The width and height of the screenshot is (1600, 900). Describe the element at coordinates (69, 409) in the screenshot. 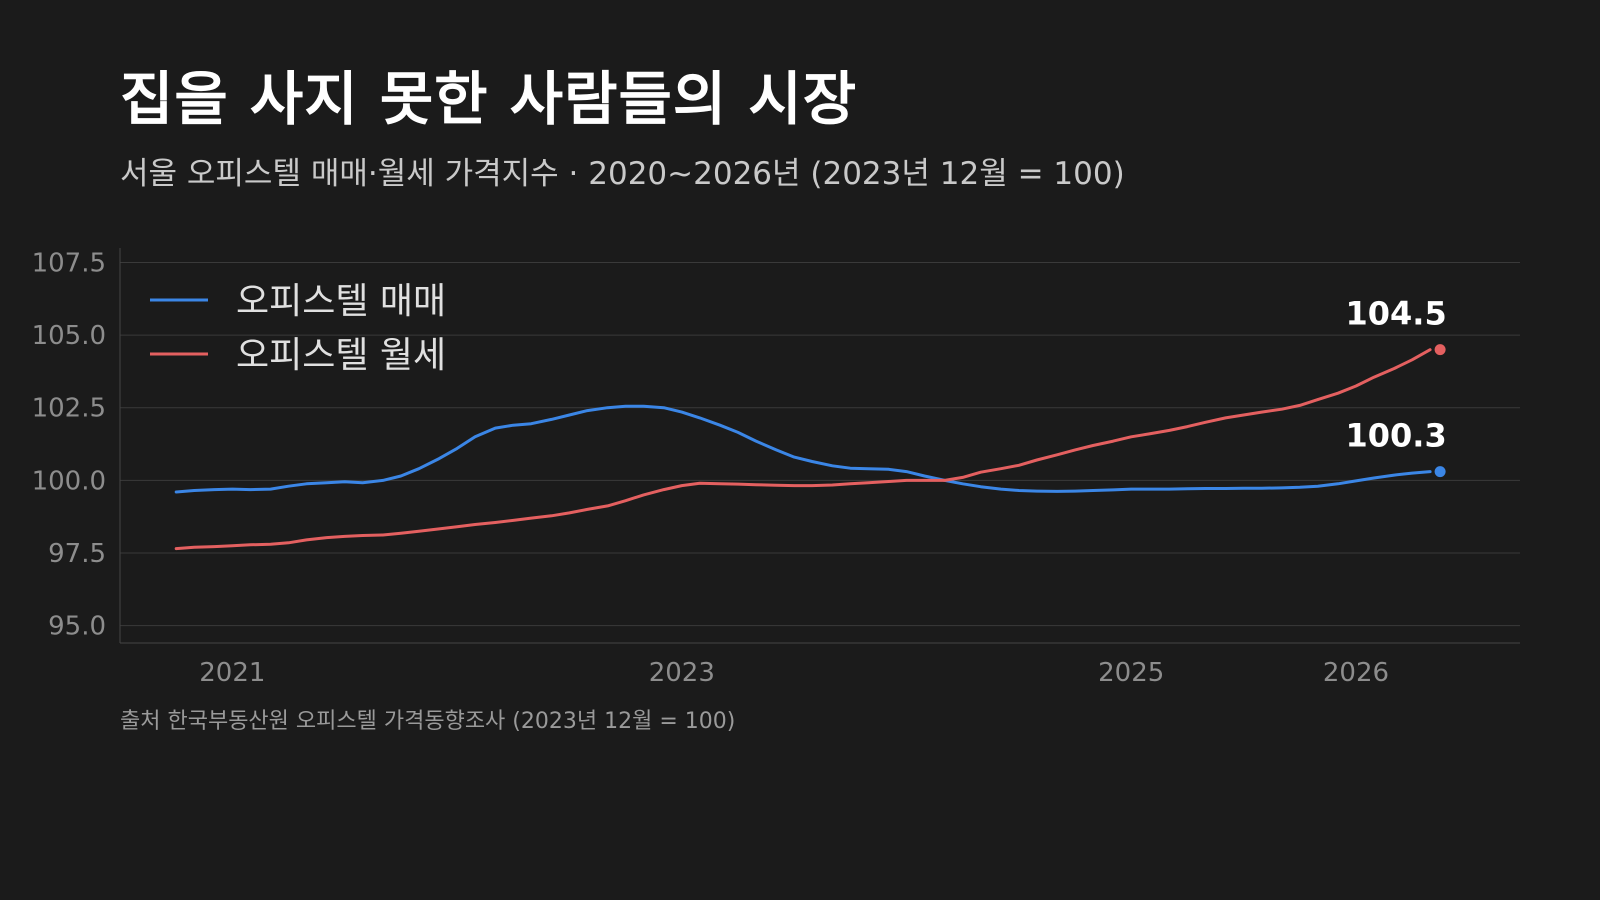

I see `y-tick-label: 102.5` at that location.